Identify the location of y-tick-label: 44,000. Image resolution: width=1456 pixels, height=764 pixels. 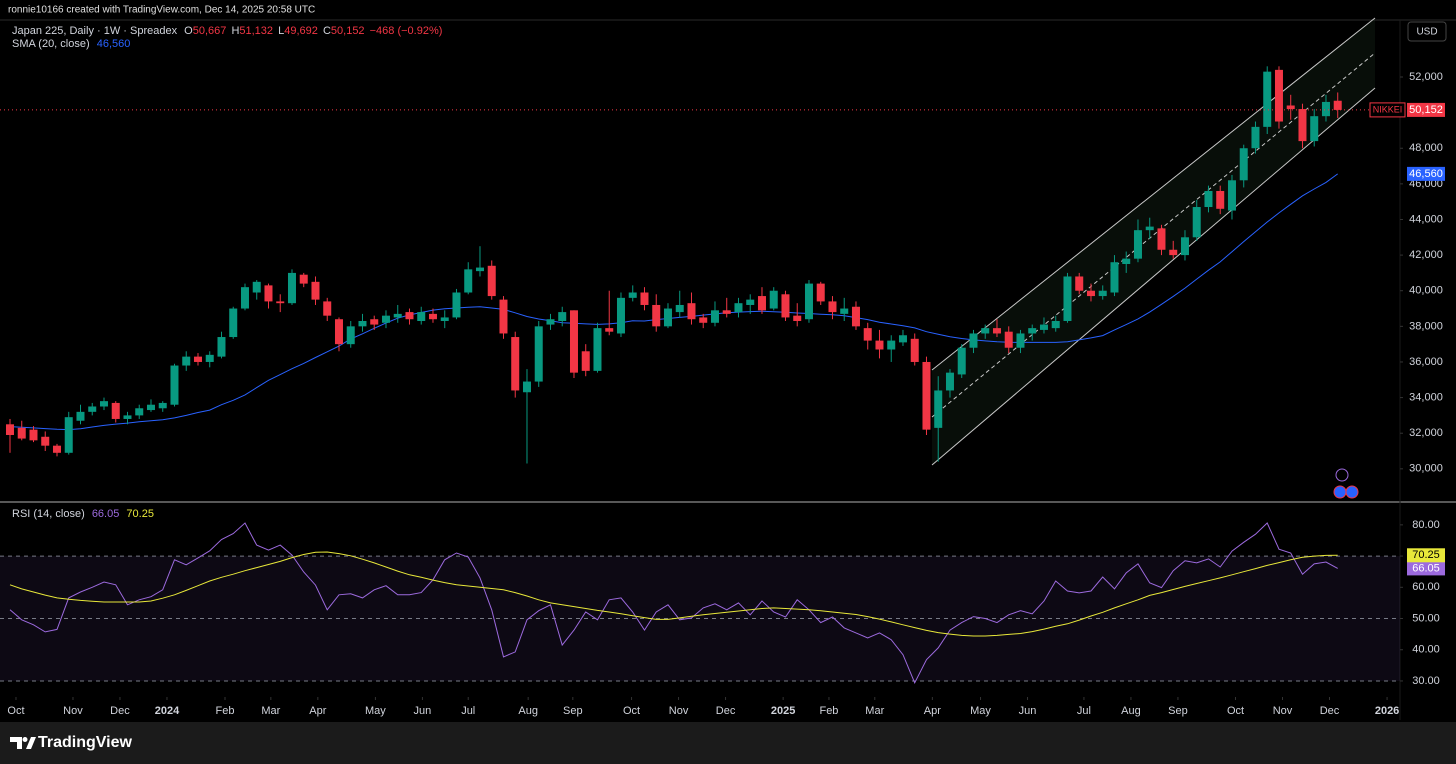
(1426, 219).